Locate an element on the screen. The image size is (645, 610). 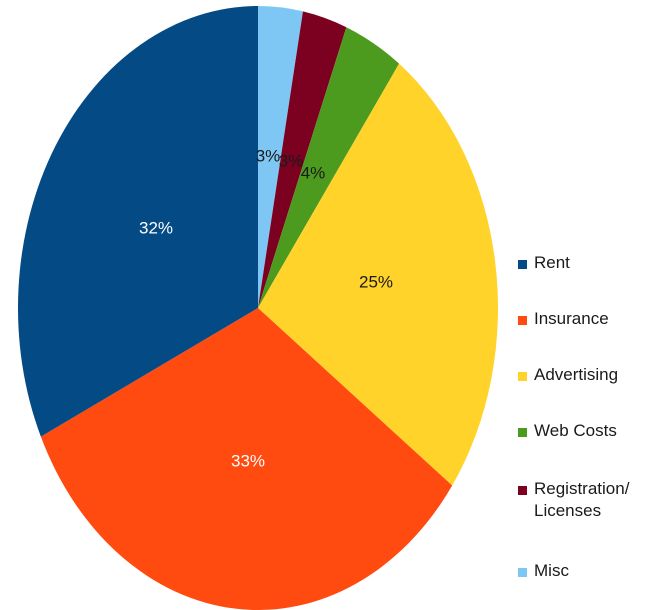
legend-item-rent: Rent is located at coordinates (576, 263).